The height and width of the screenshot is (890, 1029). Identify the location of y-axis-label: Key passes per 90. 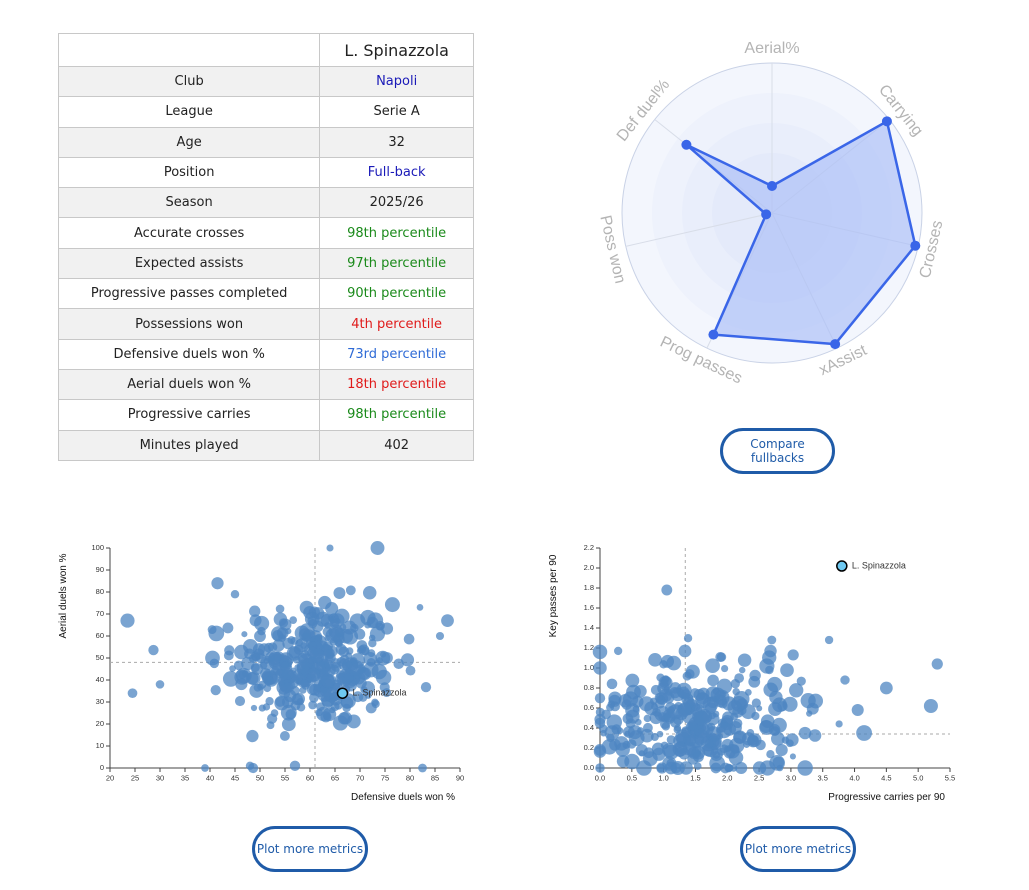
(553, 595).